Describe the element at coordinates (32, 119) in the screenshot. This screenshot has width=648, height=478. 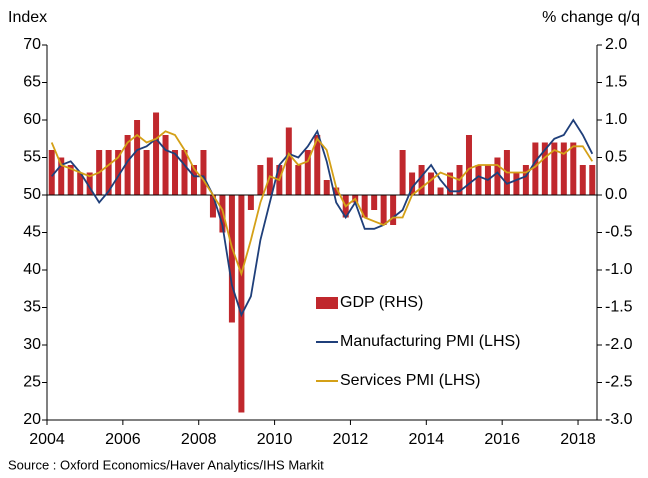
I see `y-tick-label: 60` at that location.